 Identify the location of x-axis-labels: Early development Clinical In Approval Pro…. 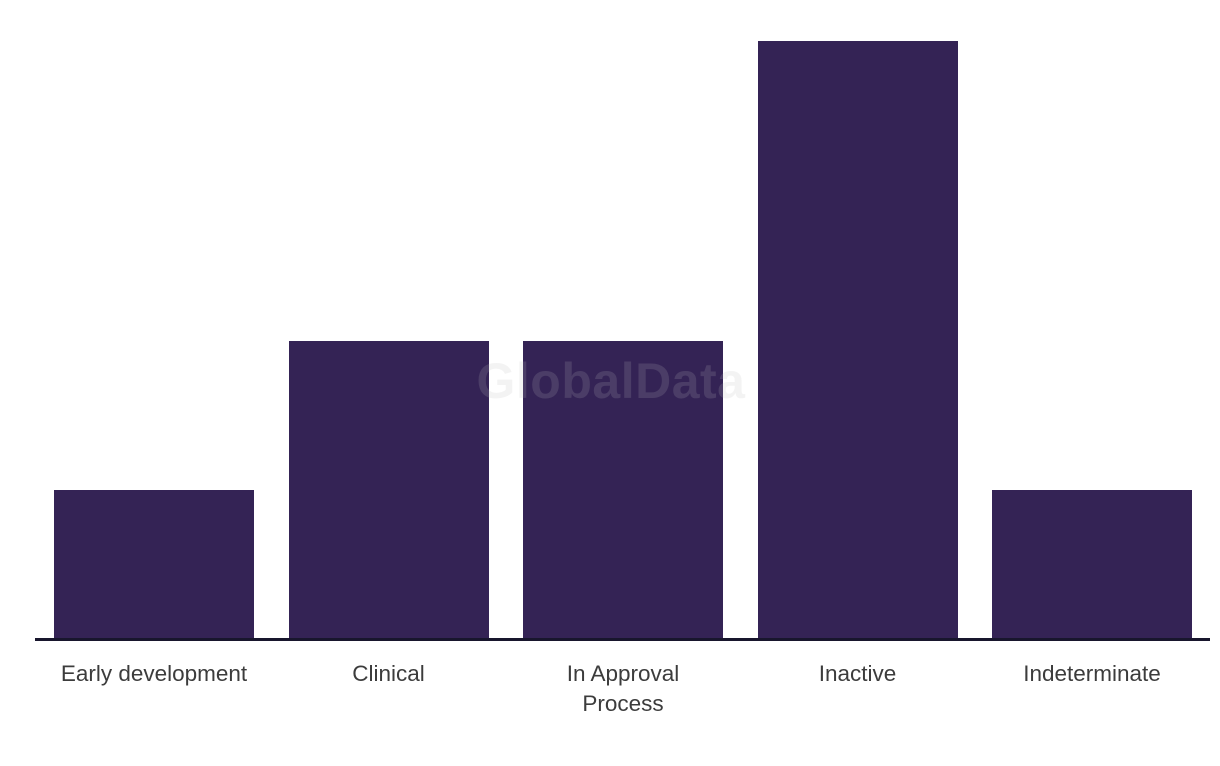
(623, 689).